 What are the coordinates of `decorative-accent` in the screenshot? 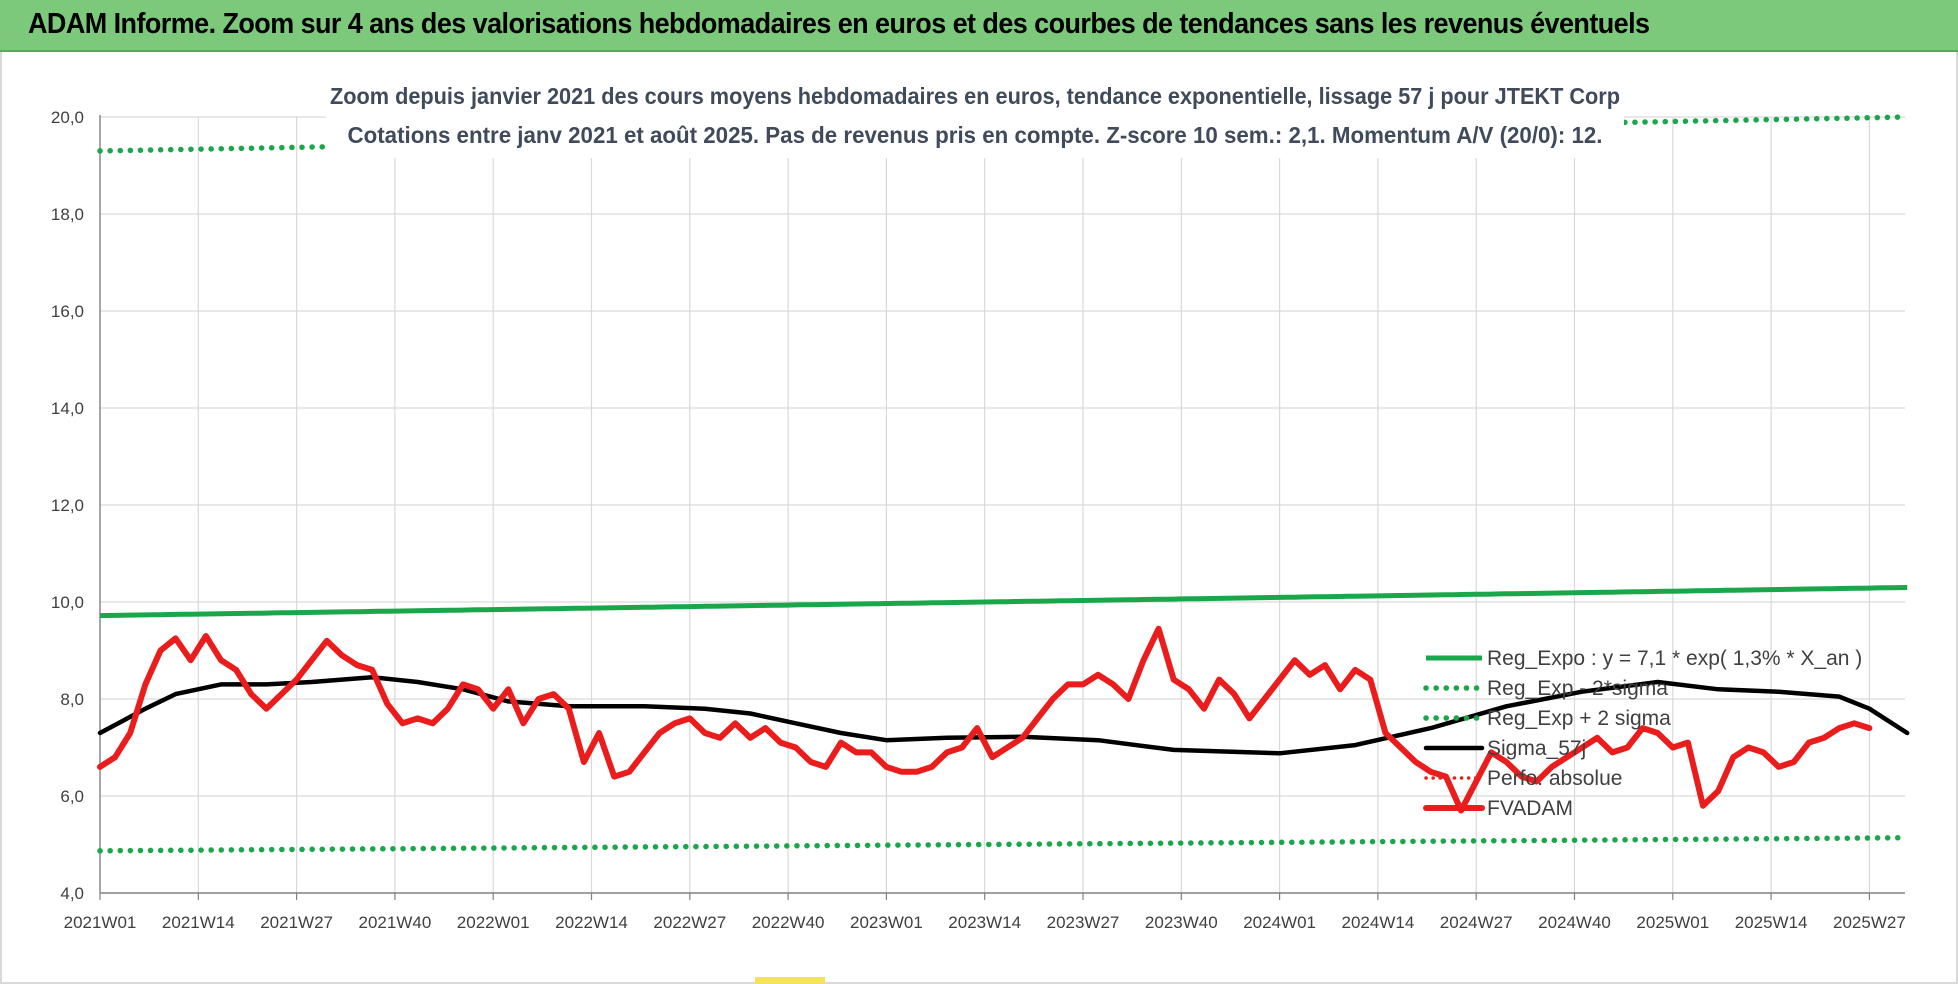 It's located at (790, 980).